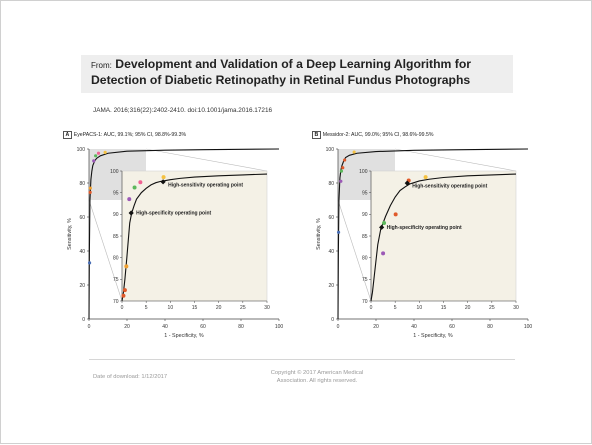 This screenshot has height=445, width=592. What do you see at coordinates (194, 237) in the screenshot?
I see `panel-a-inset-roc-curve` at bounding box center [194, 237].